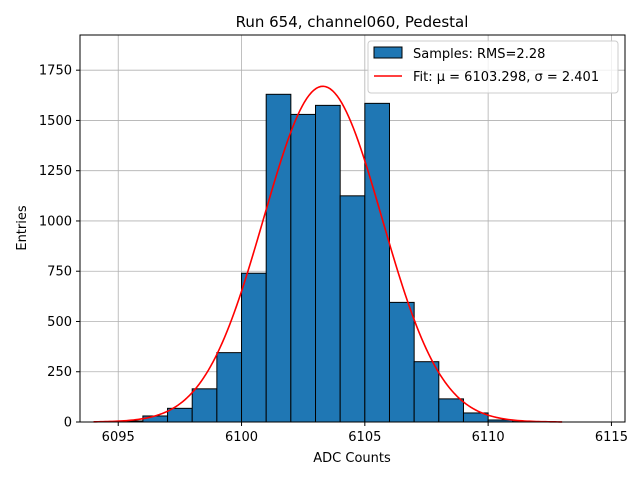 This screenshot has height=480, width=640. I want to click on x-axis-label: ADC Counts, so click(352, 458).